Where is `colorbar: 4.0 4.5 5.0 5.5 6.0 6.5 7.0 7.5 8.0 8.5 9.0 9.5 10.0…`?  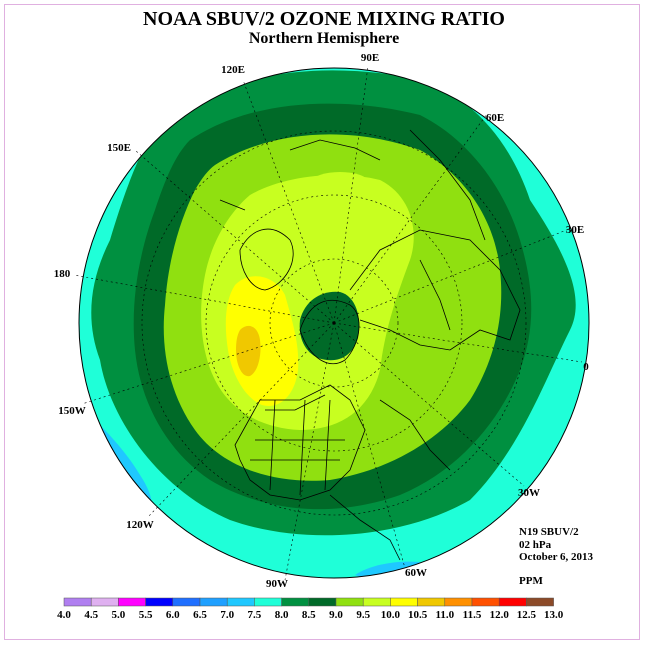 colorbar: 4.0 4.5 5.0 5.5 6.0 6.5 7.0 7.5 8.0 8.5 9.0 9.5 10.0… is located at coordinates (310, 609).